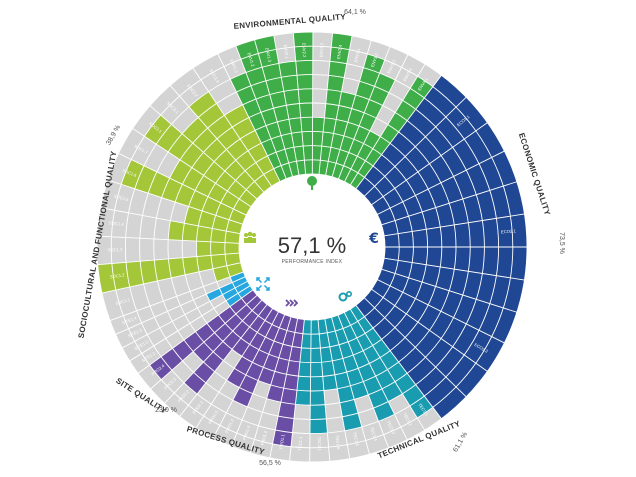  What do you see at coordinates (270, 463) in the screenshot?
I see `category-percent: 56,5 %` at bounding box center [270, 463].